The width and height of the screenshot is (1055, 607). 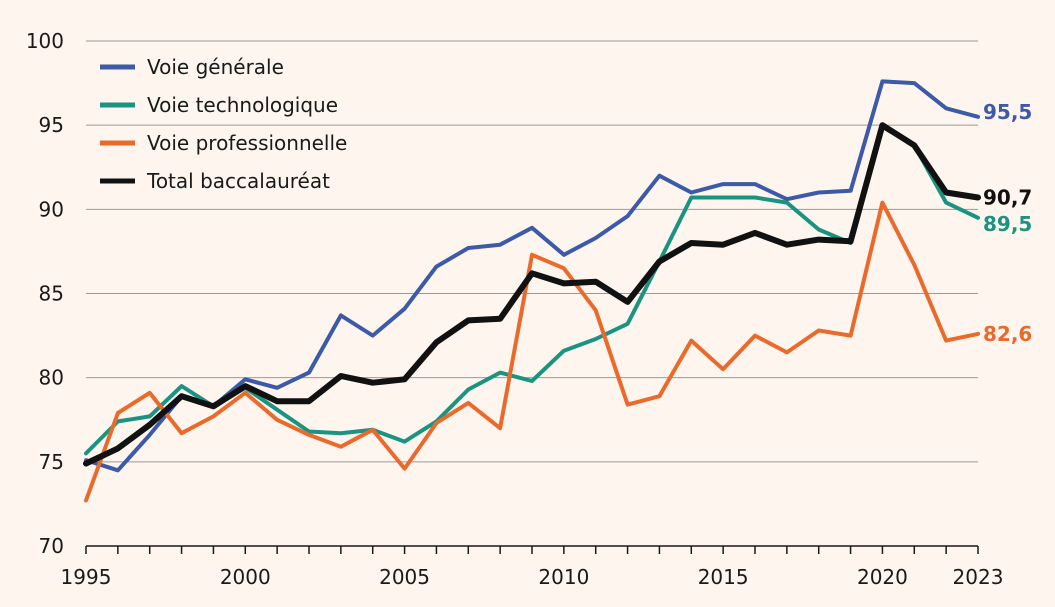 What do you see at coordinates (723, 577) in the screenshot?
I see `x-tick-label: 2015` at bounding box center [723, 577].